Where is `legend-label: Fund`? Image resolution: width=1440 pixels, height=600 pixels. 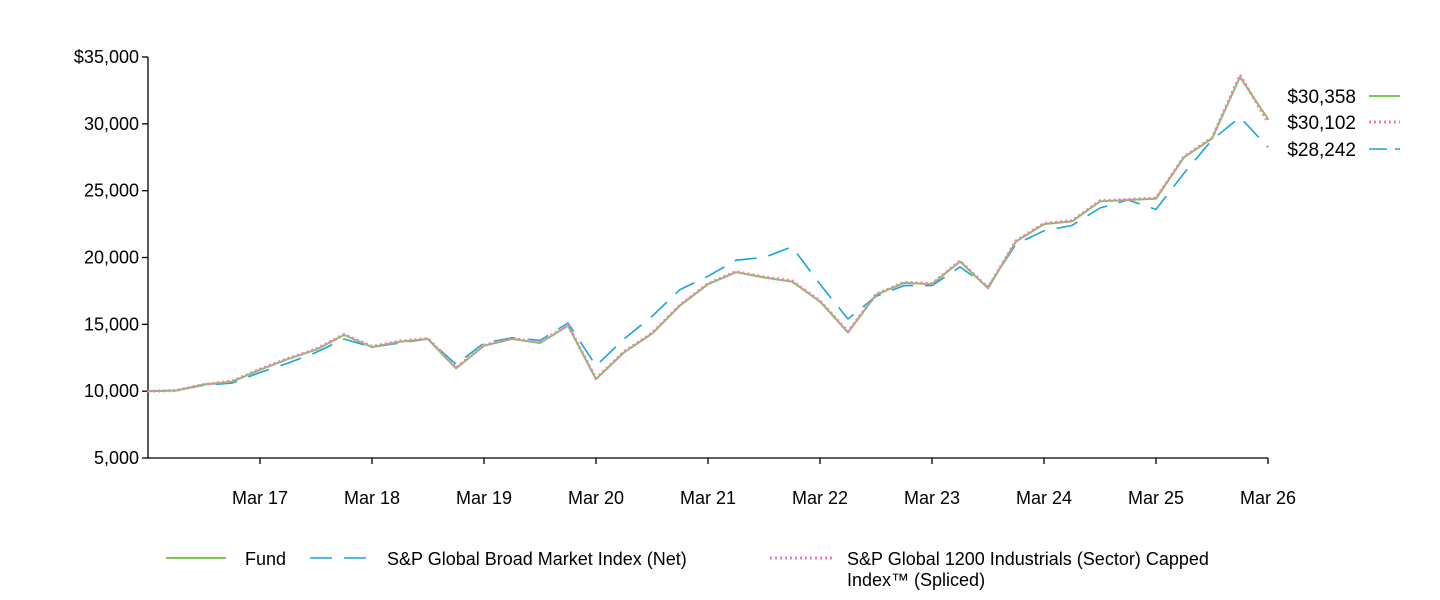
legend-label: Fund is located at coordinates (265, 559).